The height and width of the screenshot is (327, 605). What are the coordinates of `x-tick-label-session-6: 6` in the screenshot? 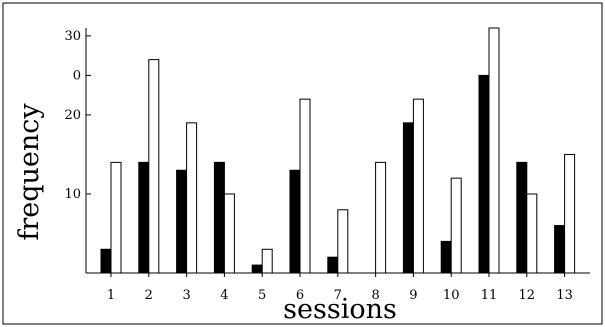 It's located at (300, 295).